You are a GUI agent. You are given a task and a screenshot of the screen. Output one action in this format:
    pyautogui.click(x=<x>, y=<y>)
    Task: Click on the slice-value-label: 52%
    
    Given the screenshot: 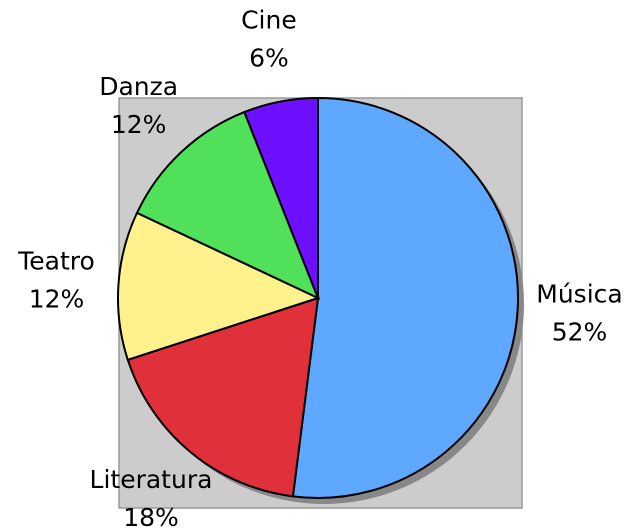 What is the action you would take?
    pyautogui.click(x=580, y=331)
    